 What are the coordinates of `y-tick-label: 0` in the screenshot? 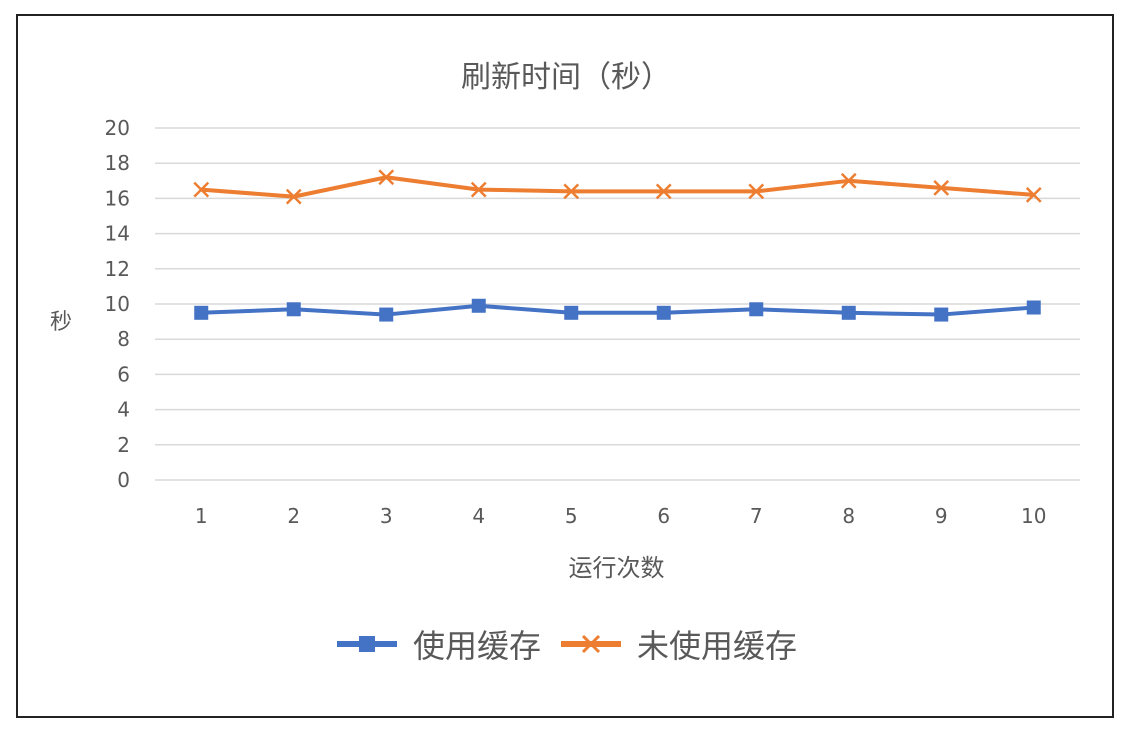 It's located at (123, 480).